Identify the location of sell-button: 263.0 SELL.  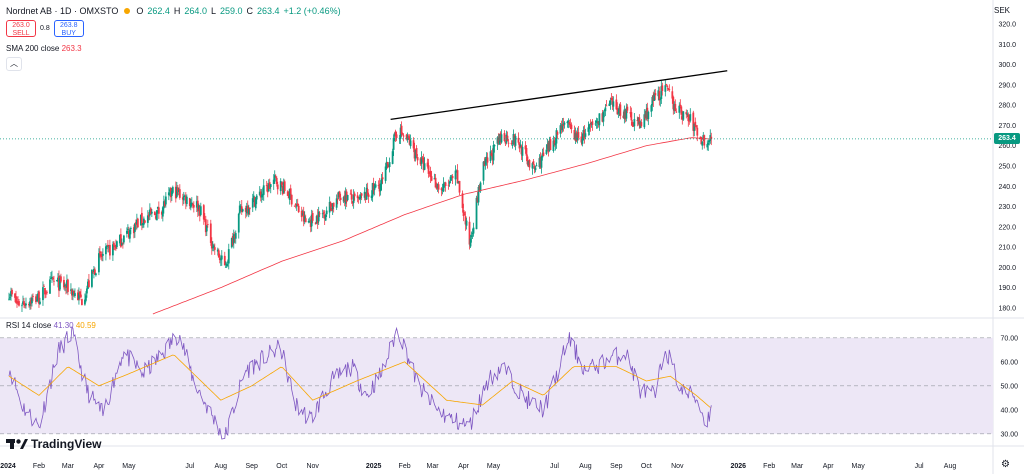
(21, 28).